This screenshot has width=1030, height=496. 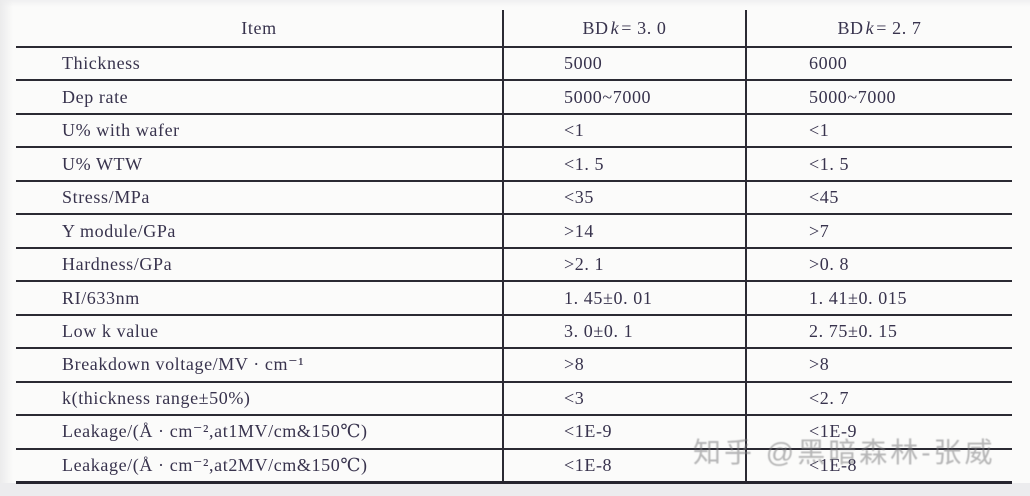 I want to click on header-bd-k27-post: = 2. 7, so click(x=899, y=27).